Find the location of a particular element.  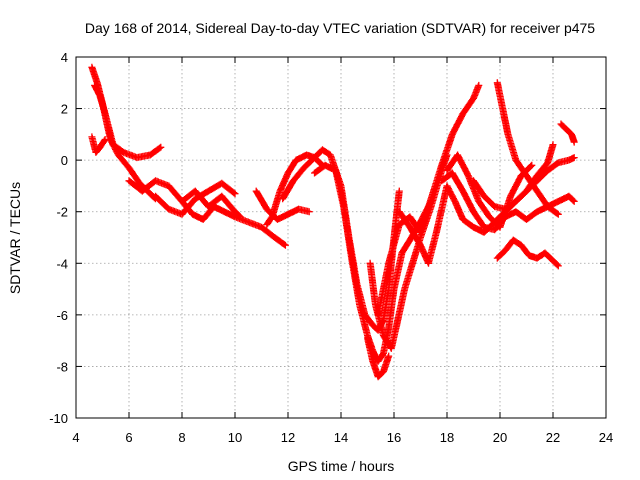

x-tick-labels: 4 6 8 10 12 14 16 18 20 22 24 is located at coordinates (342, 437).